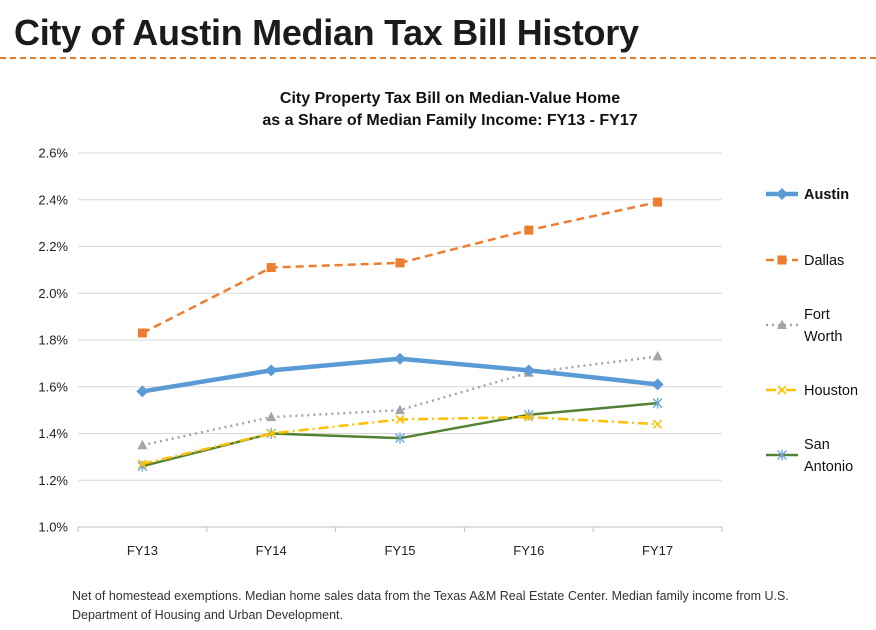 This screenshot has width=876, height=630. Describe the element at coordinates (782, 455) in the screenshot. I see `legend-marker-san-antonio` at that location.